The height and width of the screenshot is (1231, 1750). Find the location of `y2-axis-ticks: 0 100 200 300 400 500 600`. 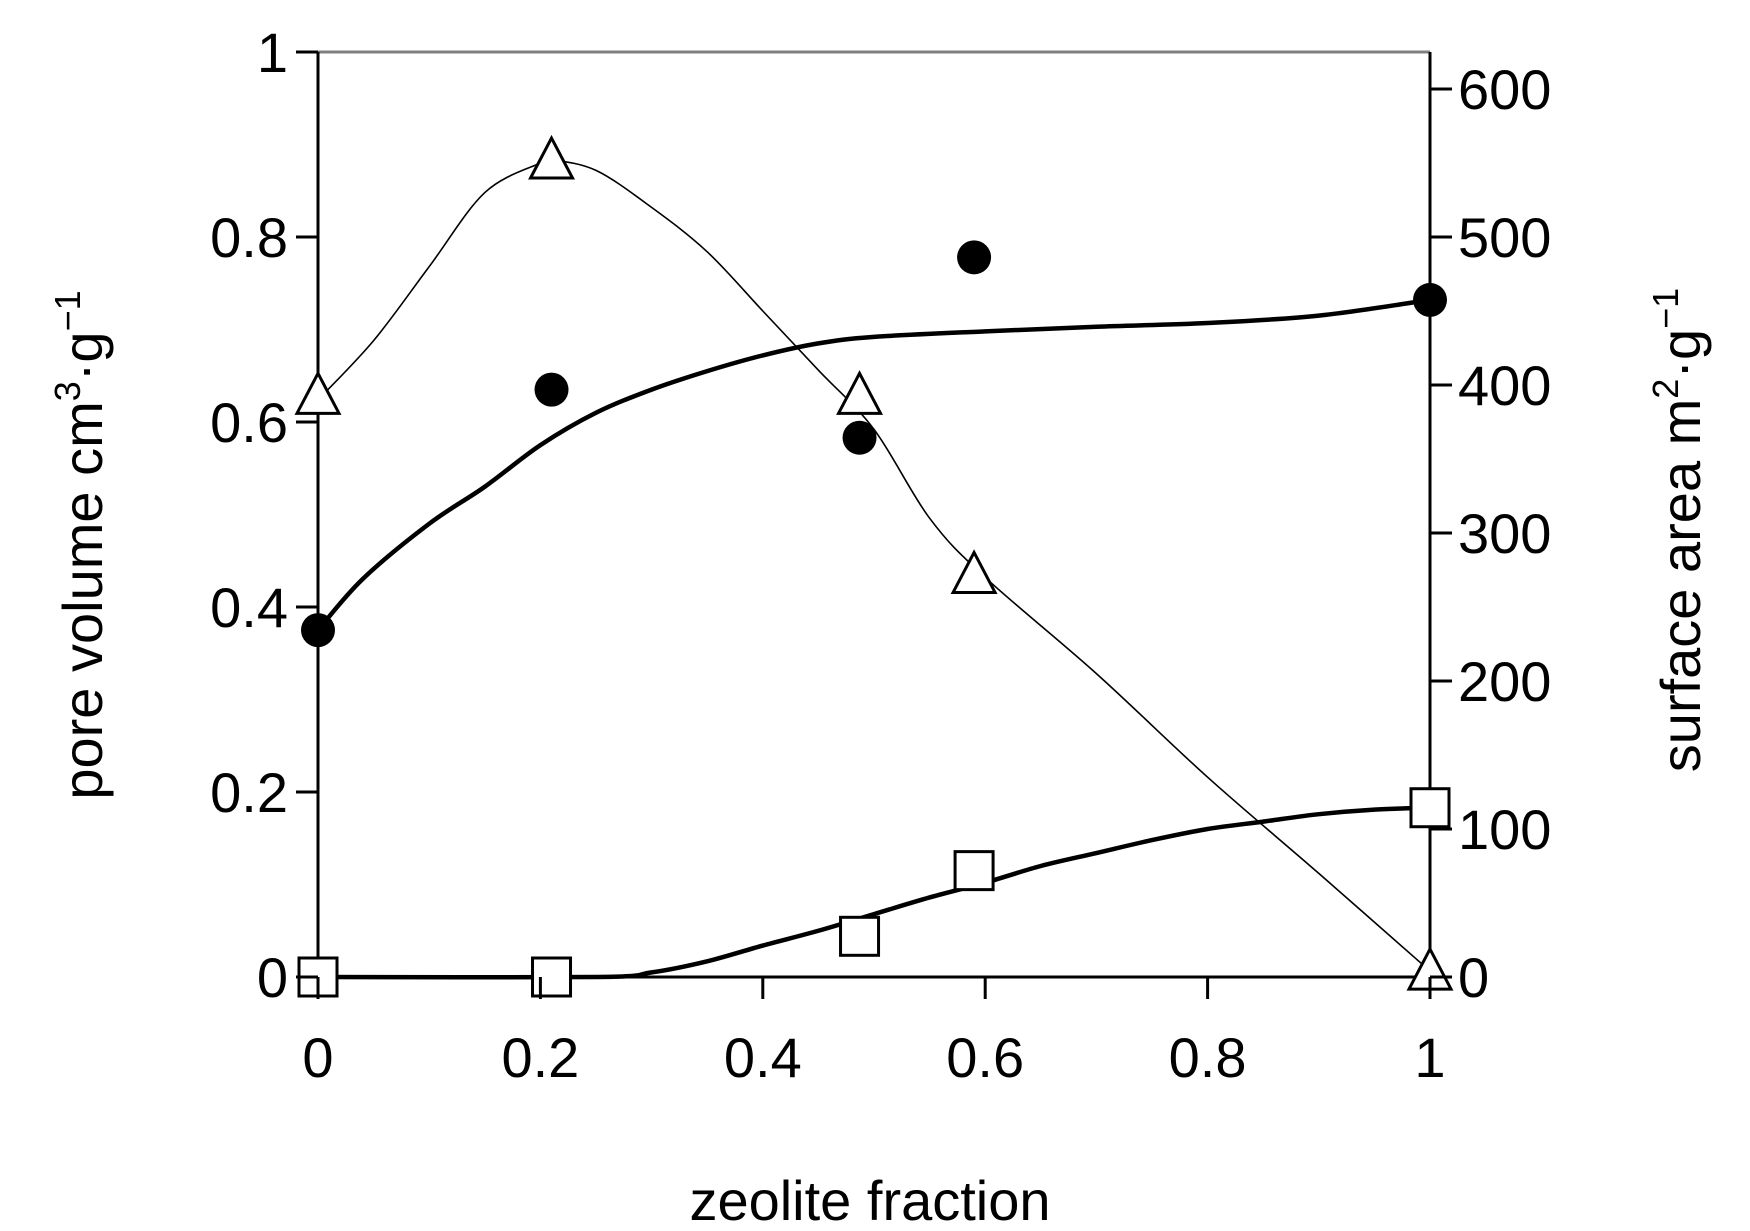

y2-axis-ticks: 0 100 200 300 400 500 600 is located at coordinates (1490, 533).